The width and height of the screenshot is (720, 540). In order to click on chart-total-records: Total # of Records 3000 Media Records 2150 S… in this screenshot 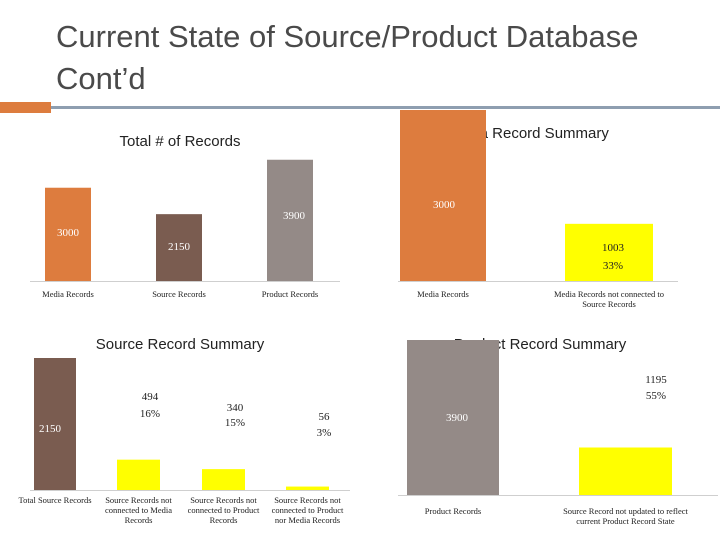, I will do `click(185, 216)`.